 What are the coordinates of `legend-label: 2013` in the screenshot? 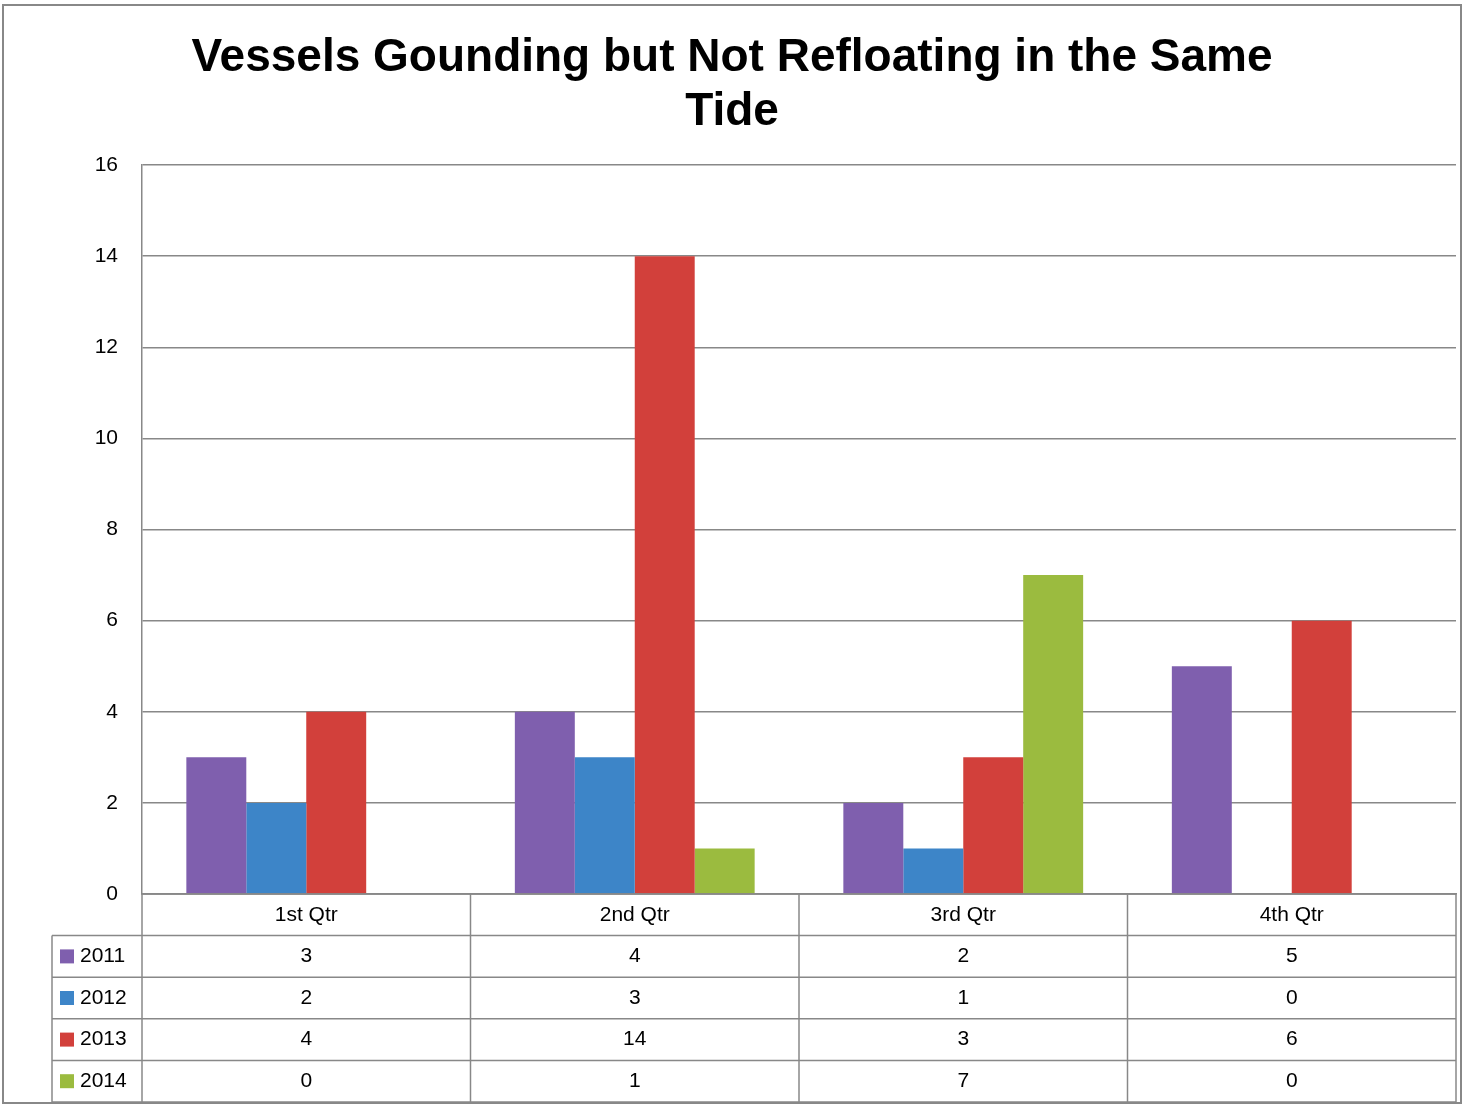 It's located at (103, 1038).